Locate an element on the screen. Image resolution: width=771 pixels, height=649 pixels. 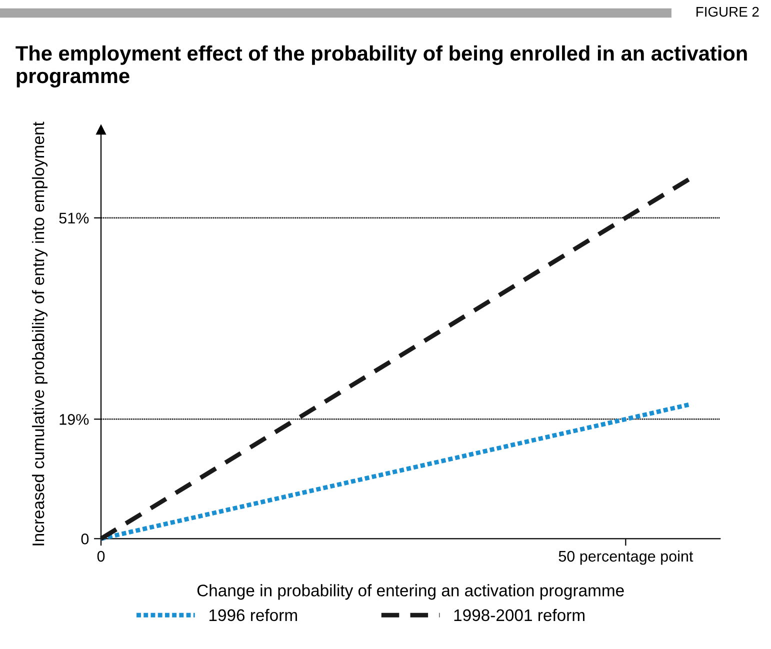
y-tick-label: 0 is located at coordinates (85, 539).